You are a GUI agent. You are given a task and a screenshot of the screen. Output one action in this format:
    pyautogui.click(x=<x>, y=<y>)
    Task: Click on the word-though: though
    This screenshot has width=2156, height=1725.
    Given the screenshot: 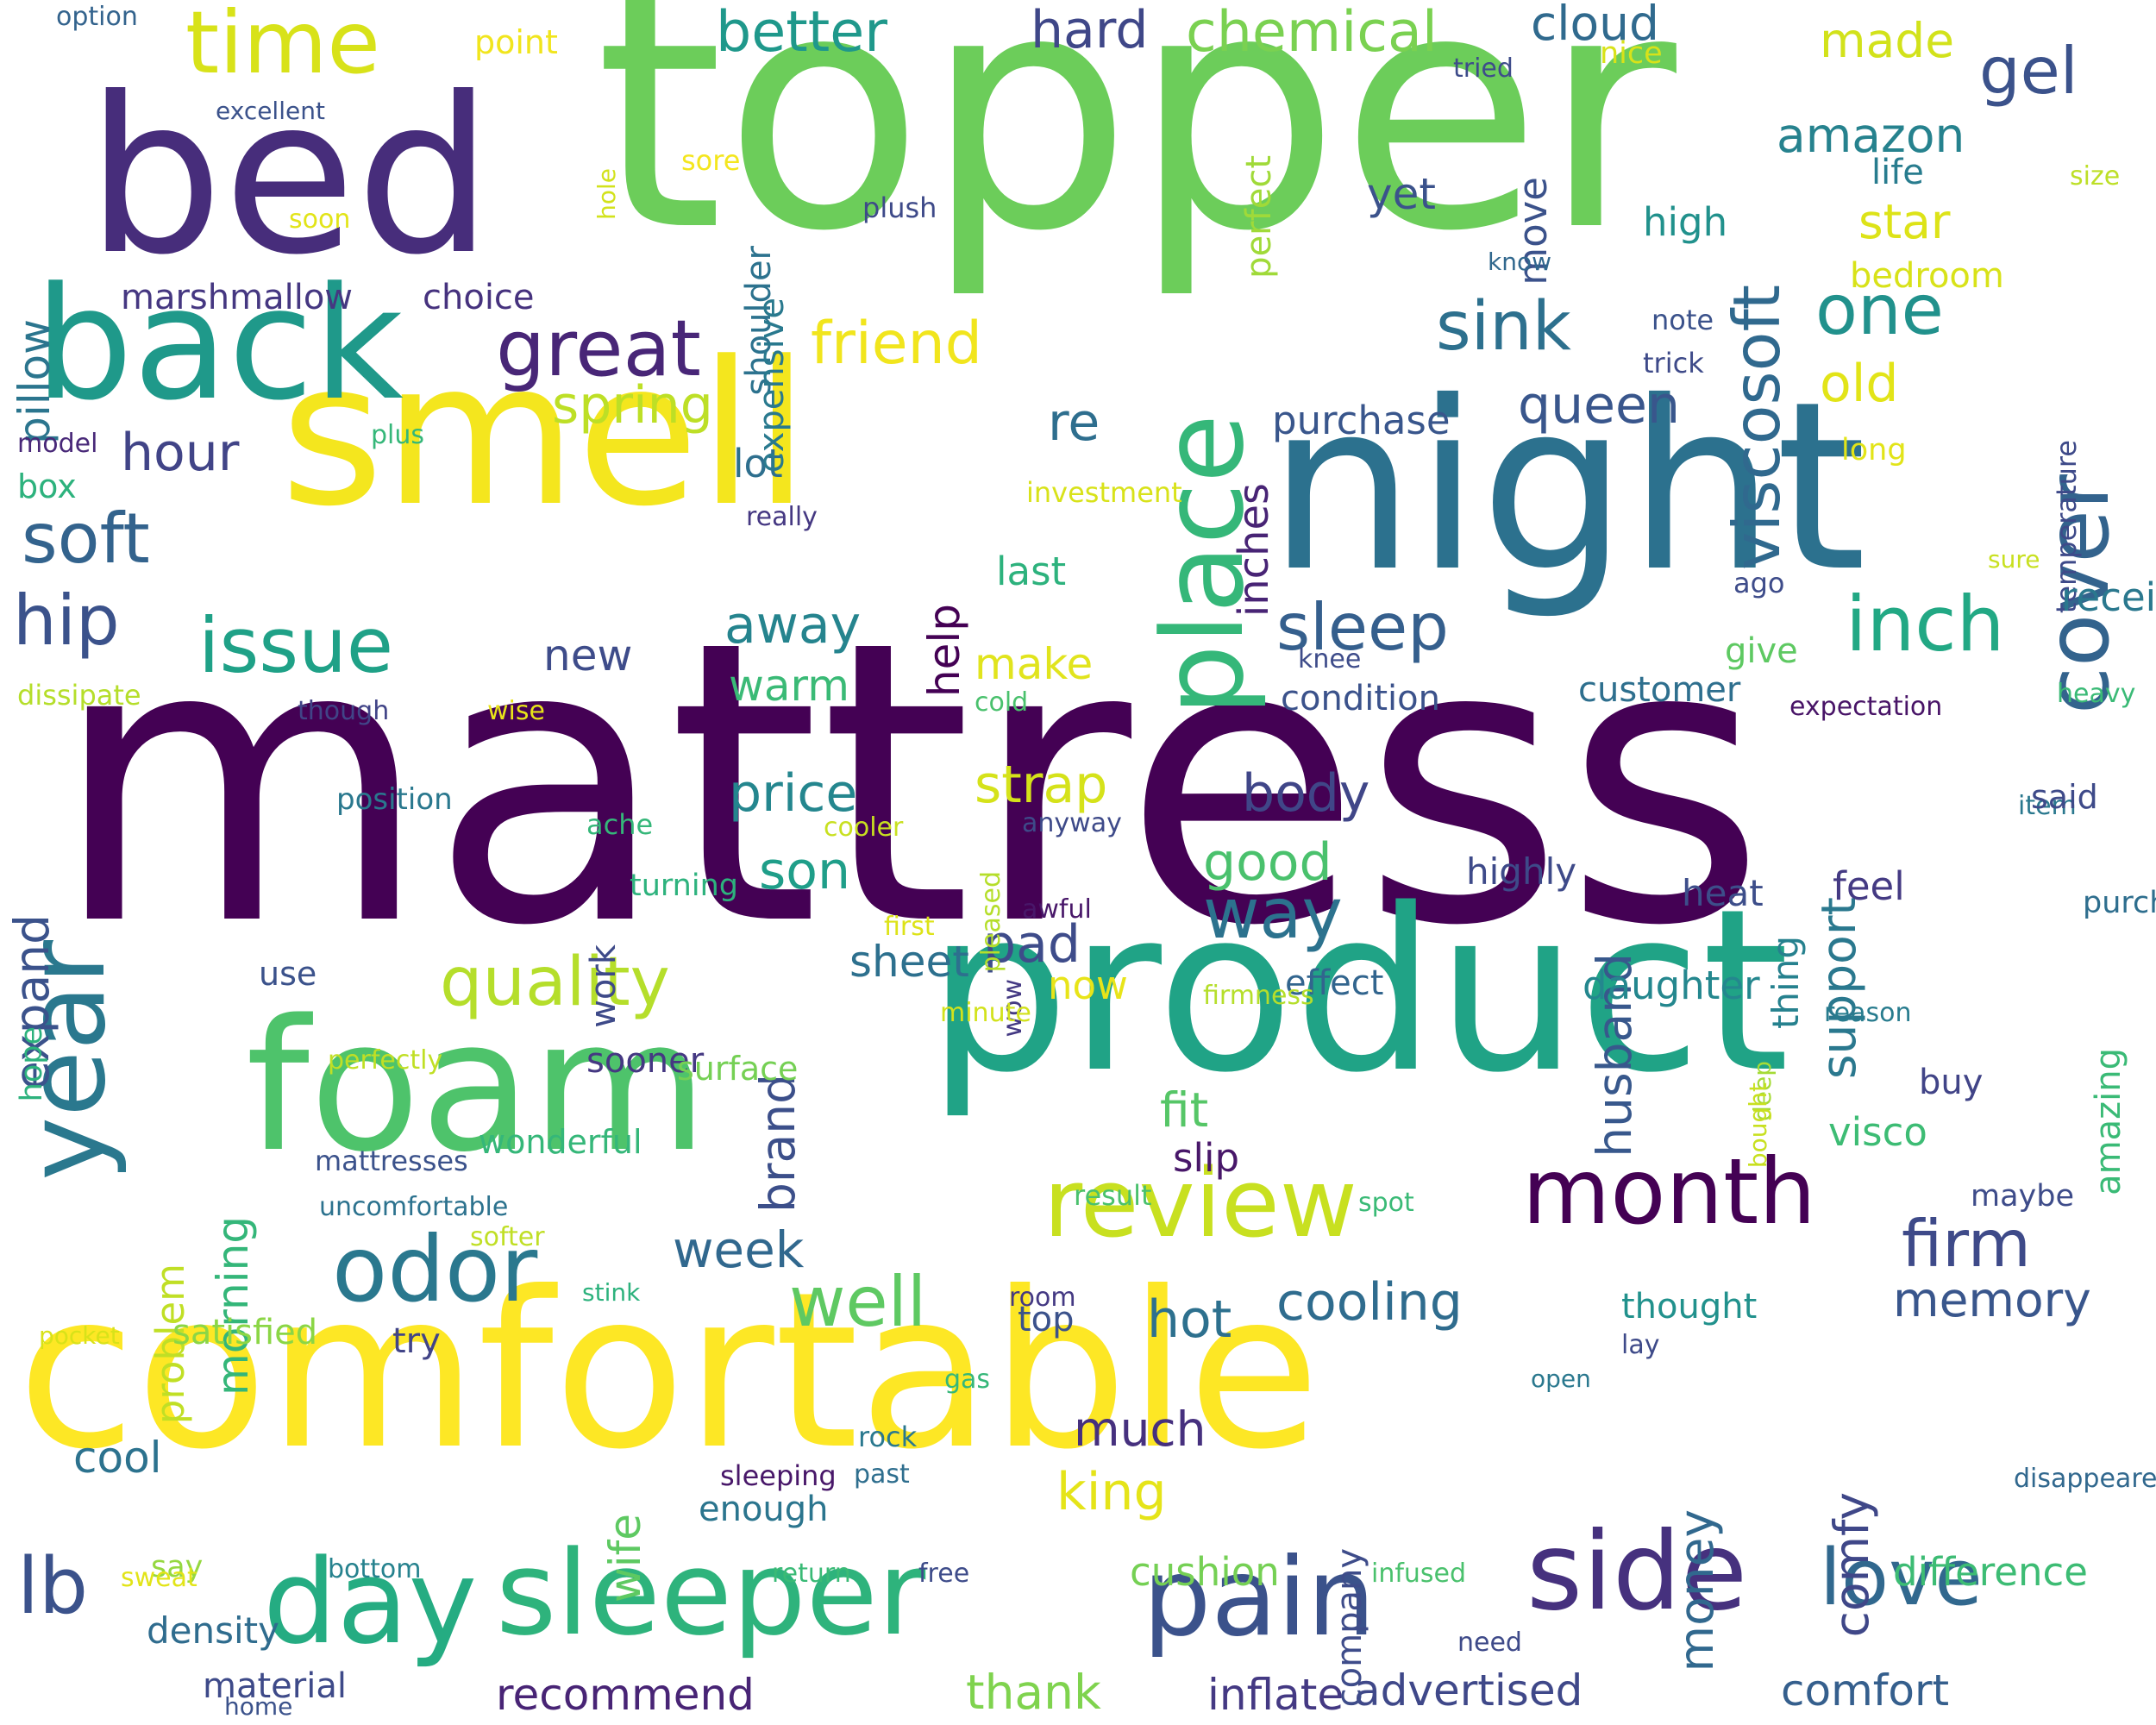 What is the action you would take?
    pyautogui.click(x=344, y=711)
    